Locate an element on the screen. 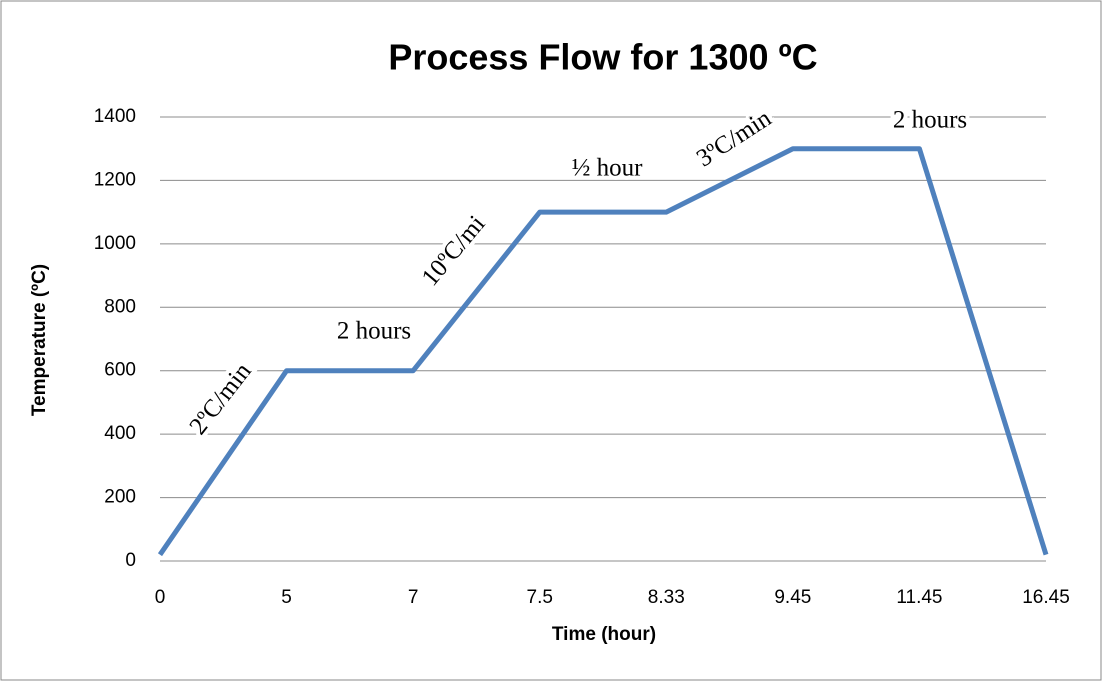 The width and height of the screenshot is (1103, 682). x-tick-label: 16.45 is located at coordinates (1046, 597).